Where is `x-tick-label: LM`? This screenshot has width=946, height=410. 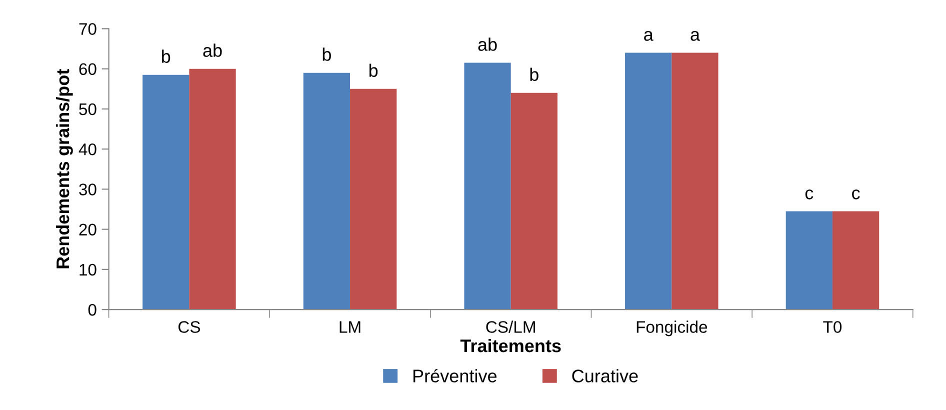 x-tick-label: LM is located at coordinates (350, 327).